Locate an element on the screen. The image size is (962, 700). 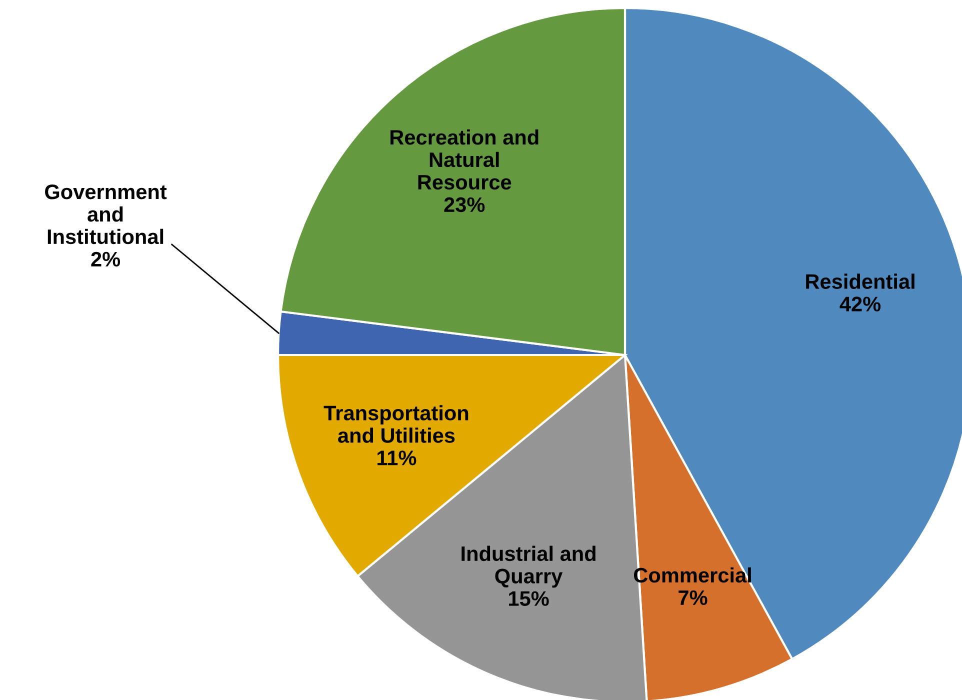
data-label: 7% is located at coordinates (693, 598).